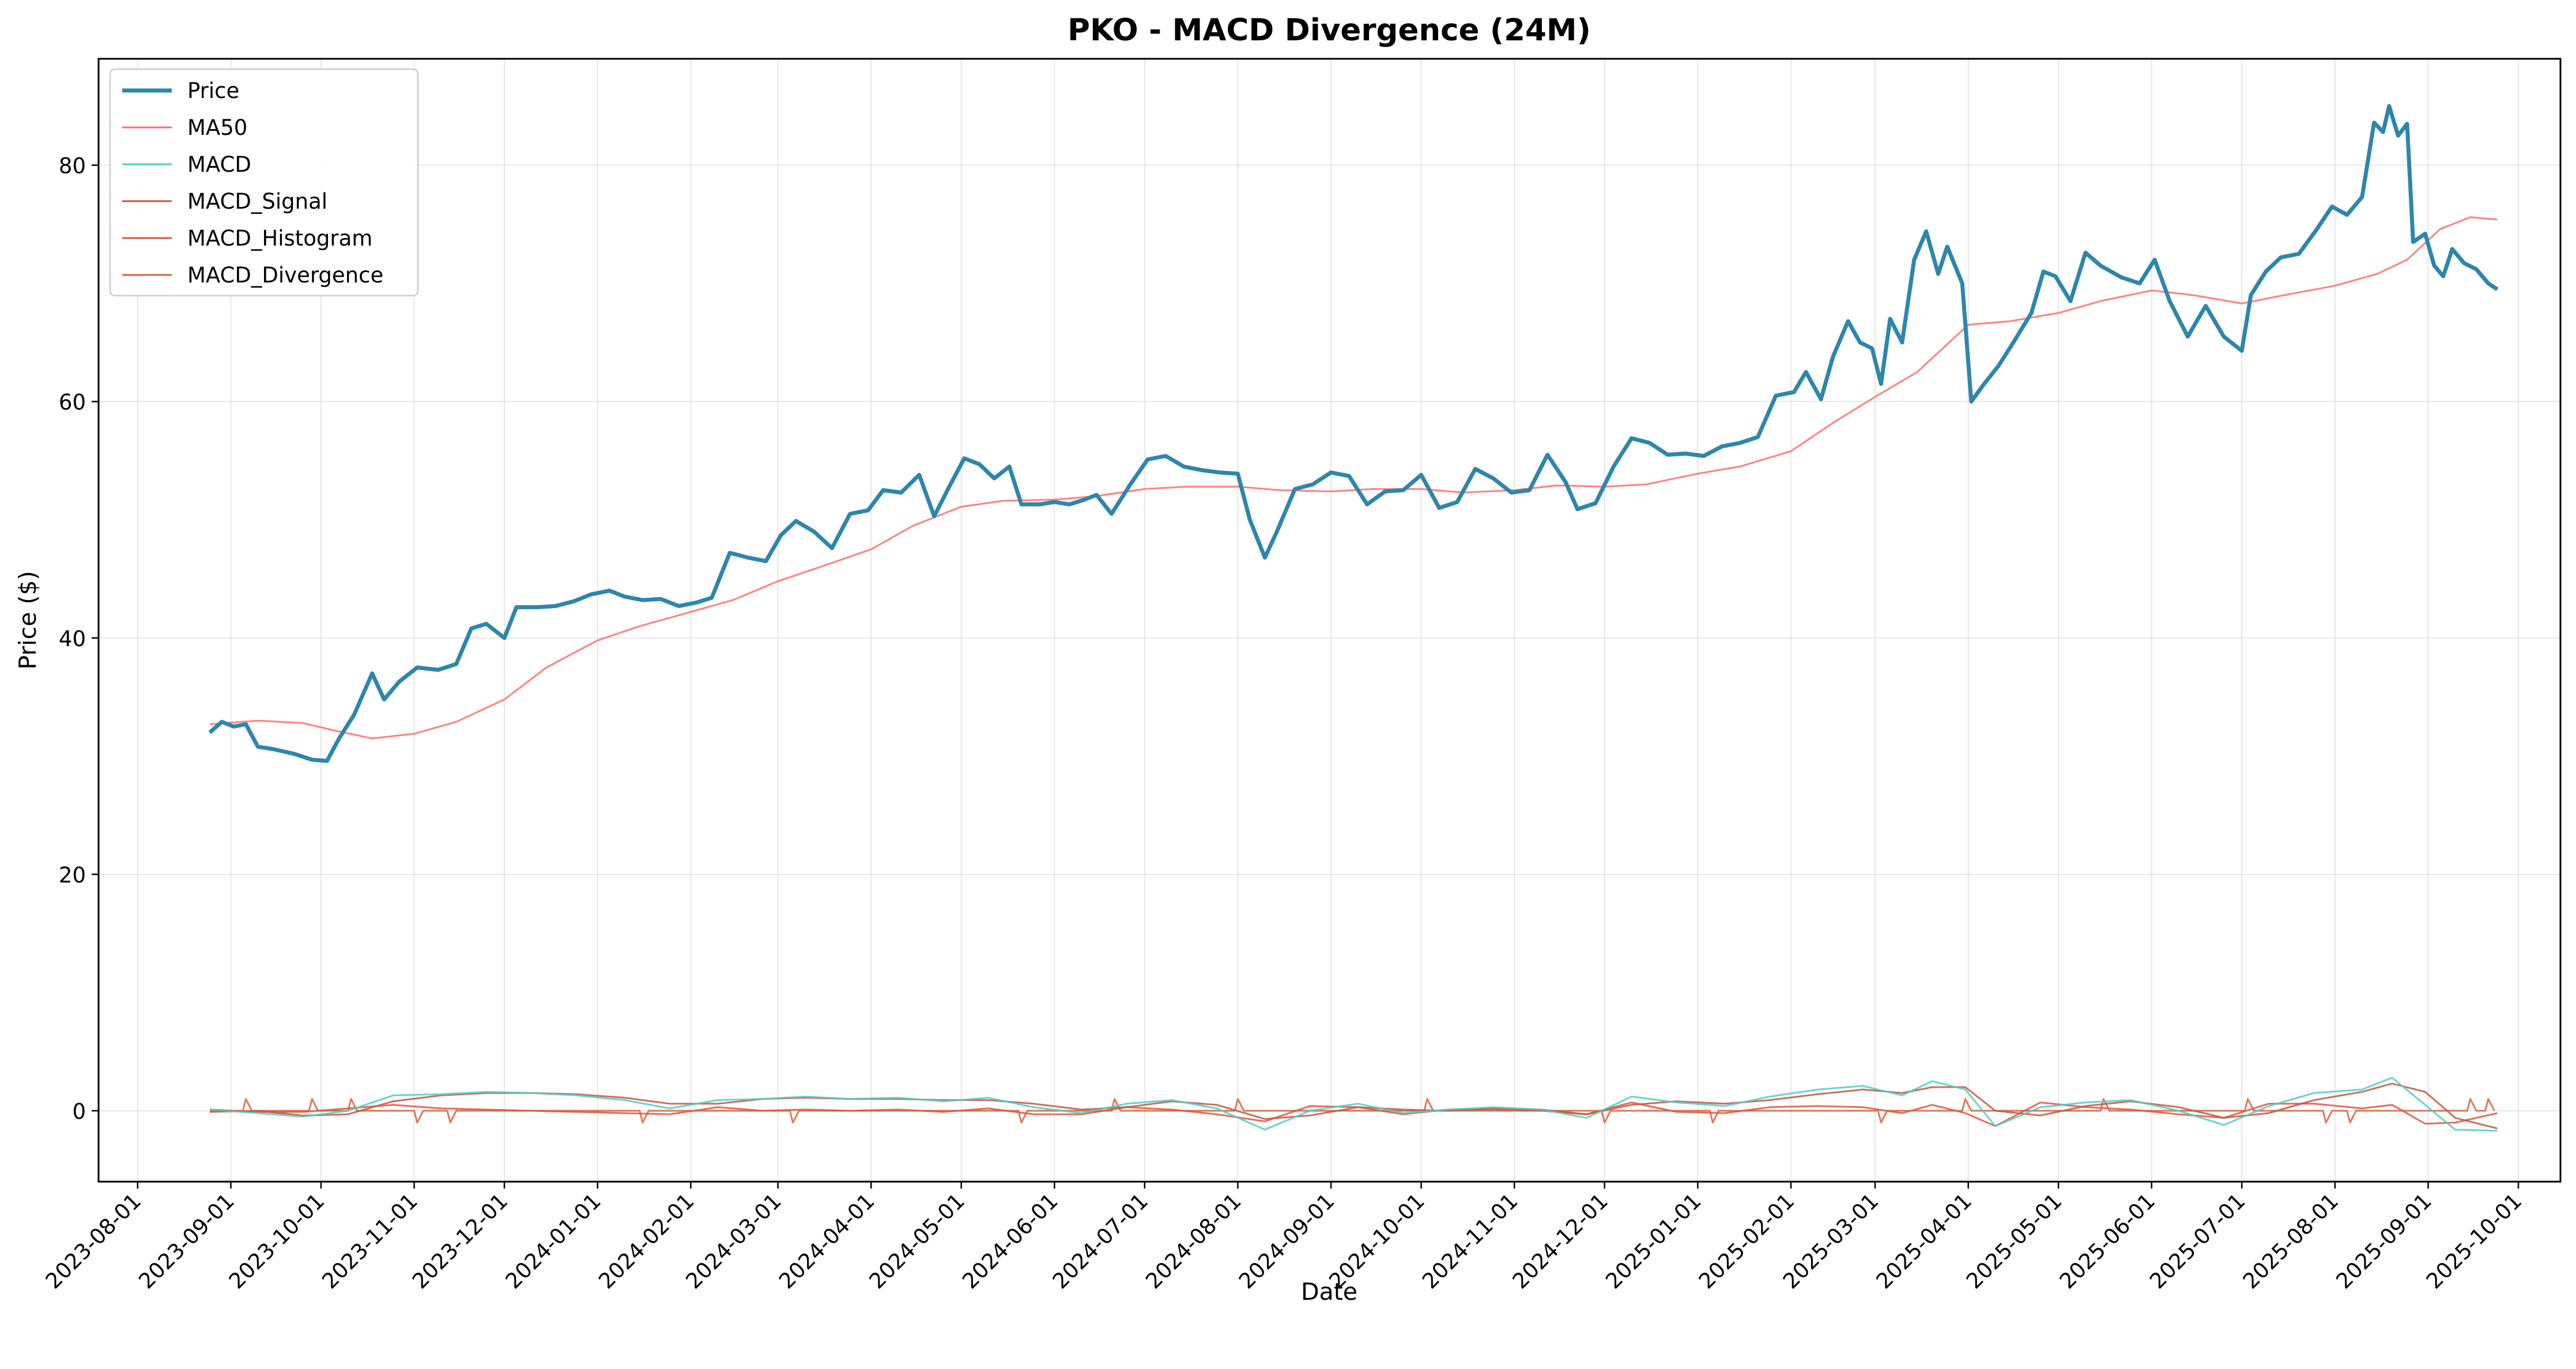 This screenshot has width=2576, height=1369. What do you see at coordinates (217, 127) in the screenshot?
I see `legend-label-ma50: MA50` at bounding box center [217, 127].